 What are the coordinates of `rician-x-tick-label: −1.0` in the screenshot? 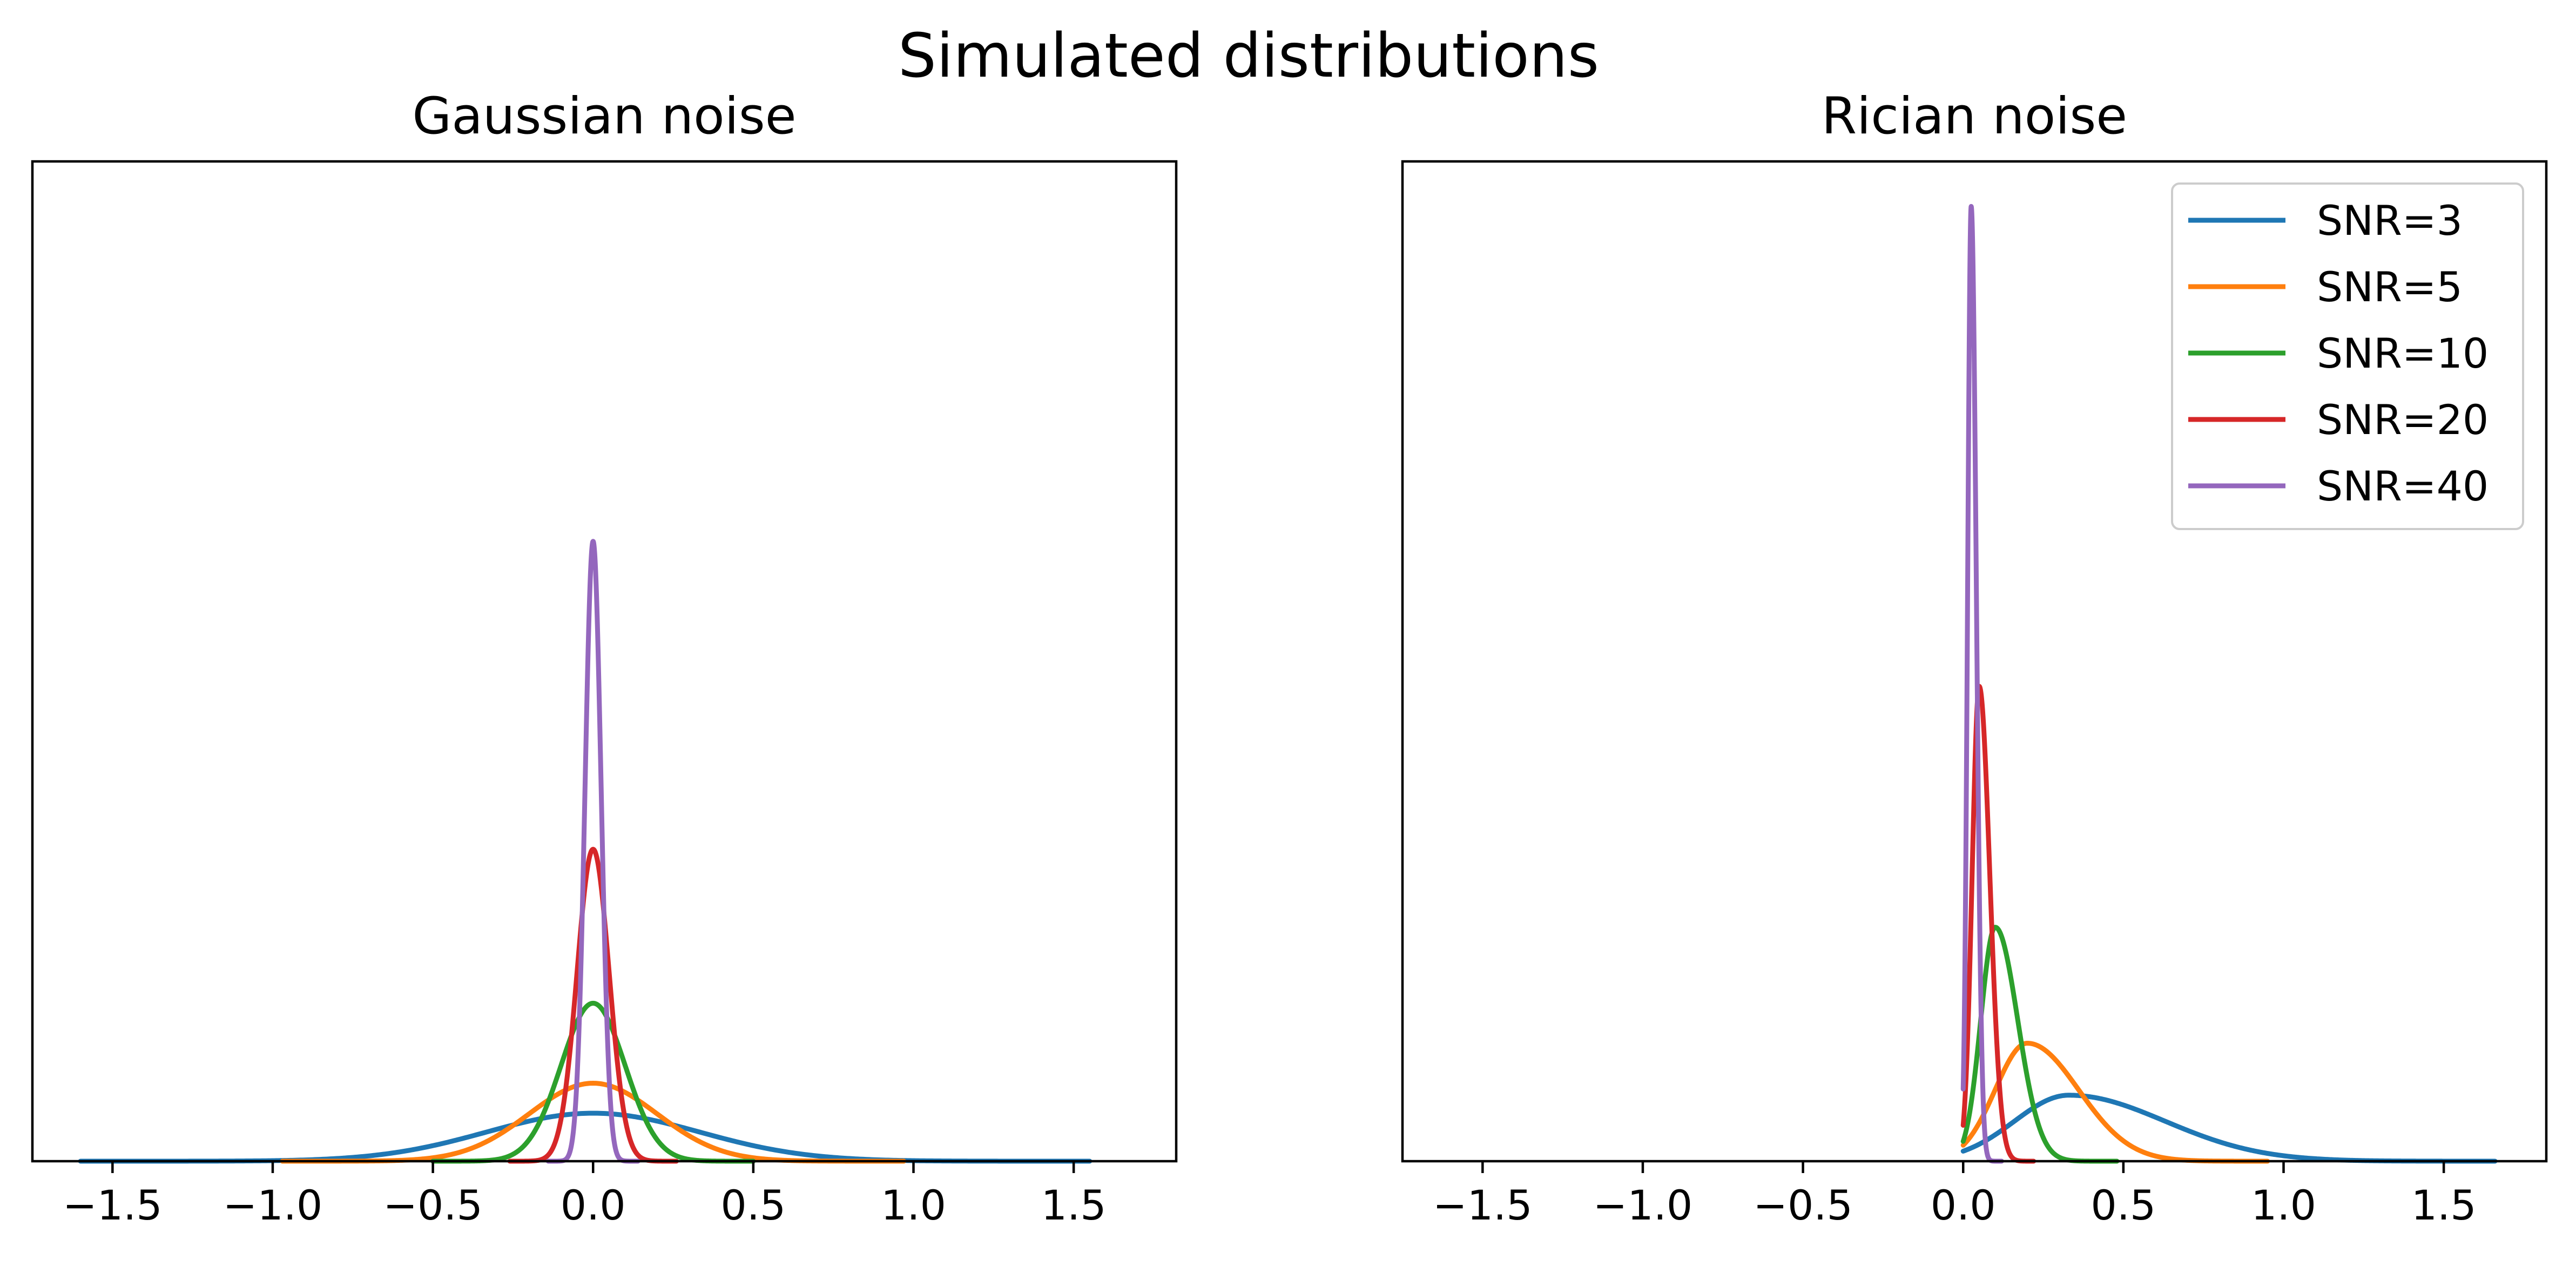 It's located at (1643, 1205).